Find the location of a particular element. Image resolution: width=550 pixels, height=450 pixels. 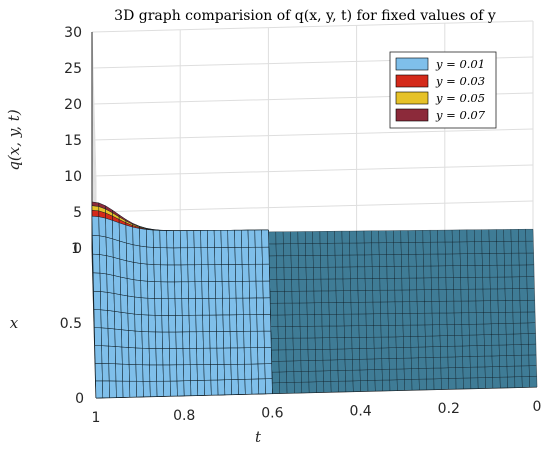

x-axis-label: x is located at coordinates (14, 323).